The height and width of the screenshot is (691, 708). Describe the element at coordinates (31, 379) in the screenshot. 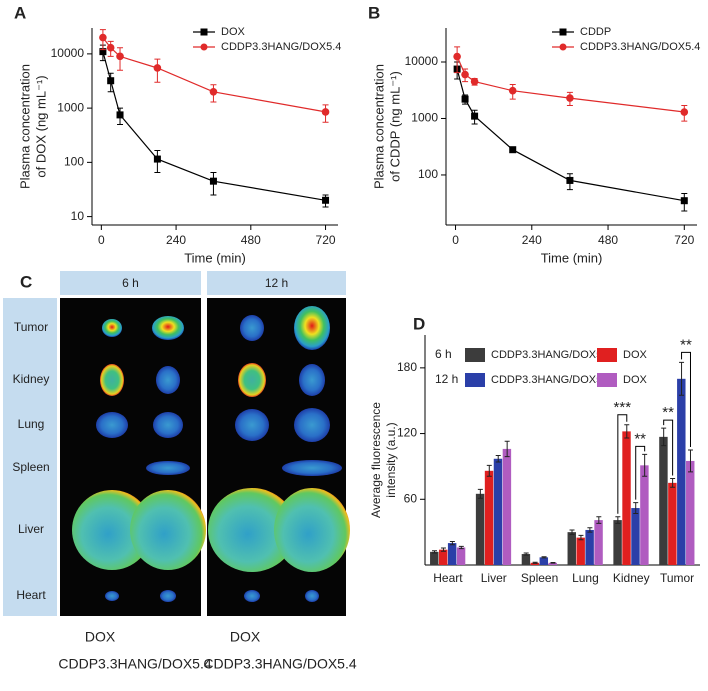

I see `row-label: Kidney` at that location.